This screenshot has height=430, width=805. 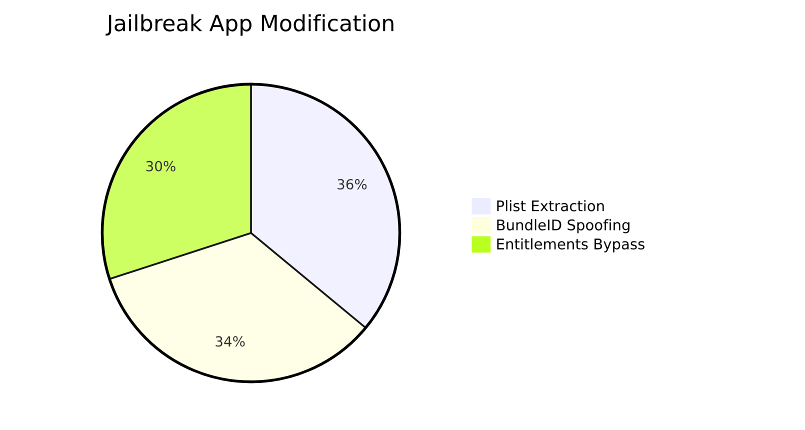 What do you see at coordinates (250, 25) in the screenshot?
I see `chart-title: Jailbreak App Modification` at bounding box center [250, 25].